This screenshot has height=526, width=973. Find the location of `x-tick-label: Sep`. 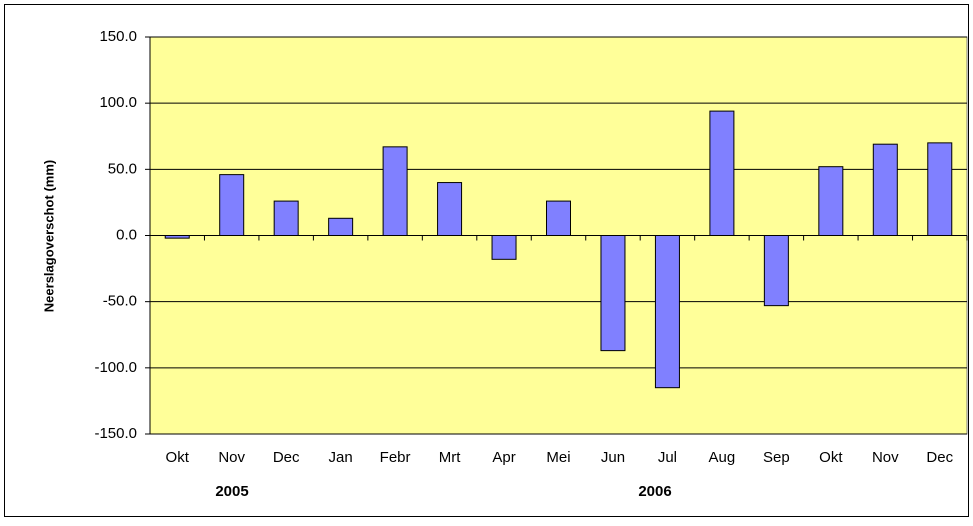

x-tick-label: Sep is located at coordinates (776, 457).